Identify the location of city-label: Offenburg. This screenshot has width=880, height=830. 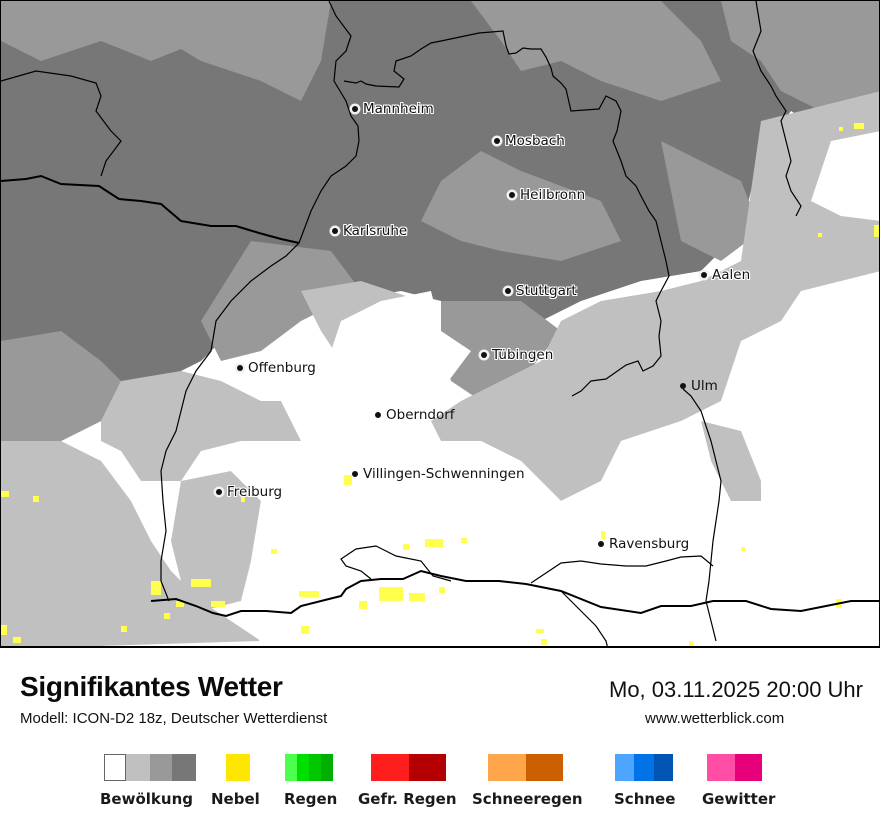
(282, 368).